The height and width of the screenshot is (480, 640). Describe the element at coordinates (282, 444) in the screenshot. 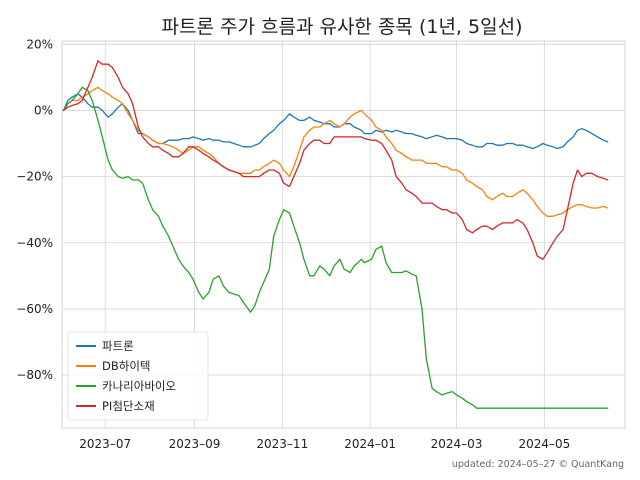

I see `x-tick-label: 2023–11` at that location.